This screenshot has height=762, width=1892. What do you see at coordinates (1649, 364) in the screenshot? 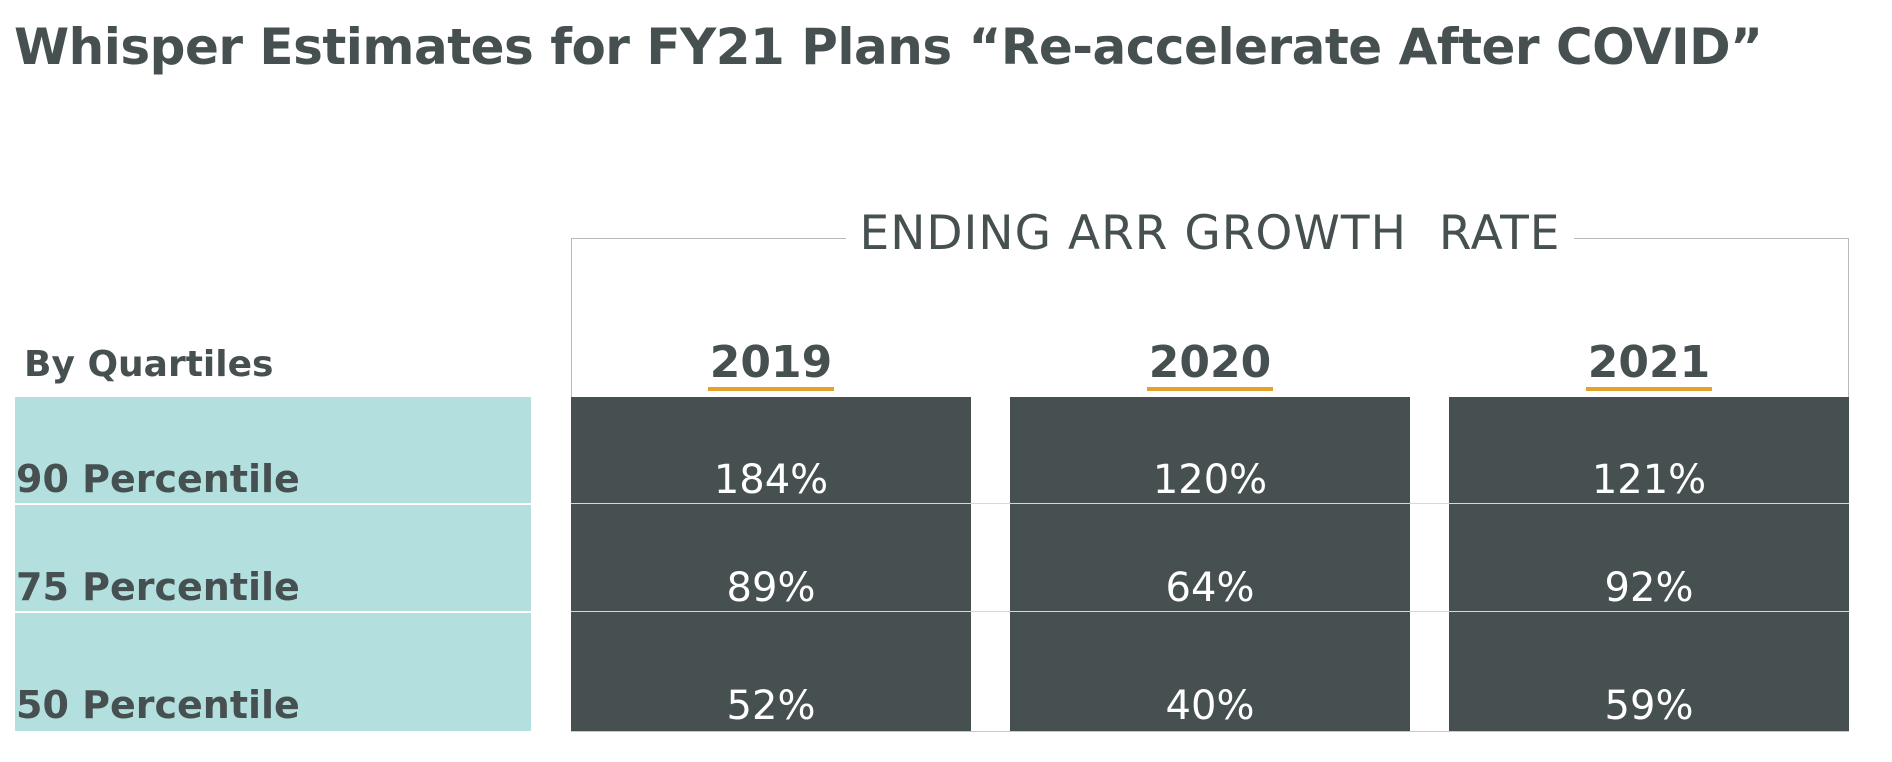
I see `column-header-2021: 2021` at bounding box center [1649, 364].